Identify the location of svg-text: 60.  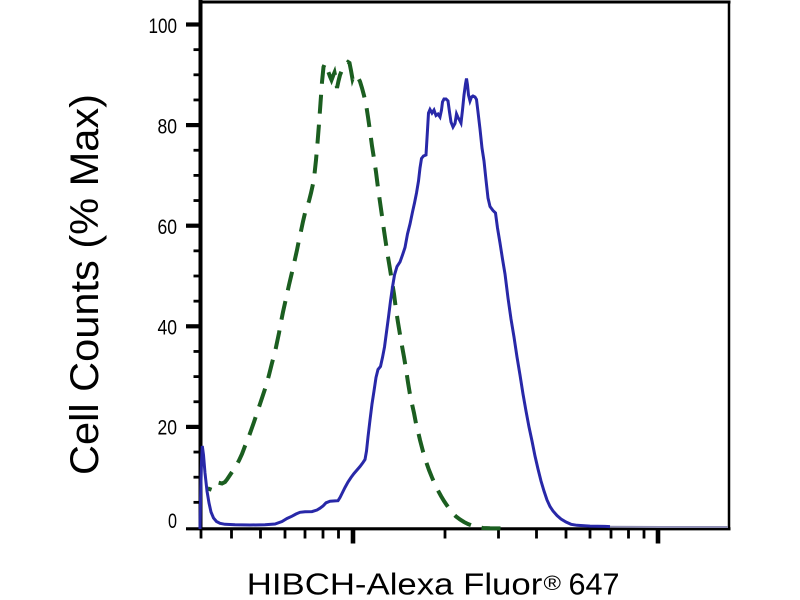
(168, 227).